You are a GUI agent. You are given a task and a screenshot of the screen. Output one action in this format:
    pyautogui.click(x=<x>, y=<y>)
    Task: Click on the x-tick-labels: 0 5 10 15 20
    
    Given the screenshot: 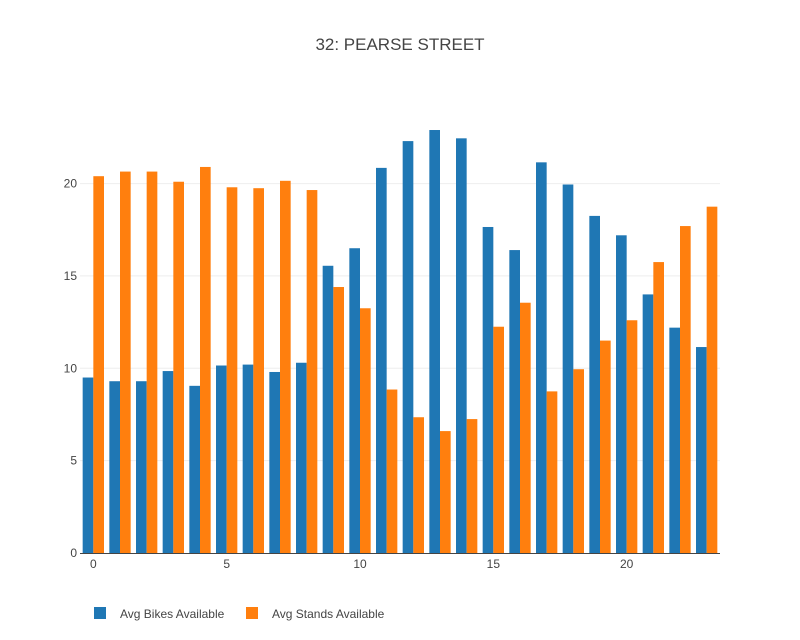 What is the action you would take?
    pyautogui.click(x=362, y=564)
    